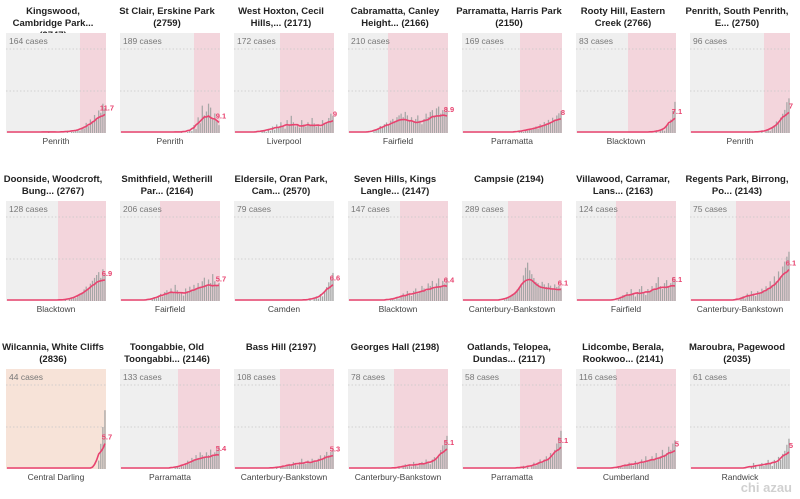 The image size is (800, 499). I want to click on plot-area: 6.1 75 cases, so click(743, 251).